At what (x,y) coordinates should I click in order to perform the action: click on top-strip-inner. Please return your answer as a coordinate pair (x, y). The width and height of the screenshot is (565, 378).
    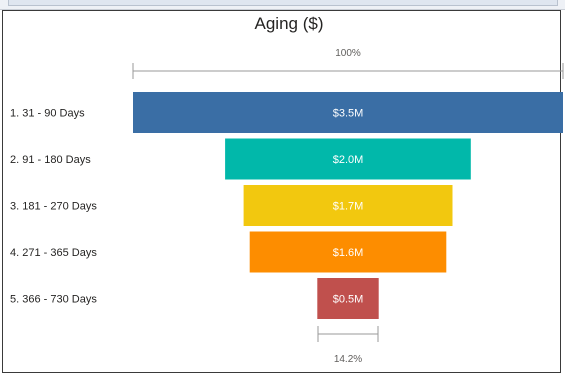
    Looking at the image, I should click on (283, 3).